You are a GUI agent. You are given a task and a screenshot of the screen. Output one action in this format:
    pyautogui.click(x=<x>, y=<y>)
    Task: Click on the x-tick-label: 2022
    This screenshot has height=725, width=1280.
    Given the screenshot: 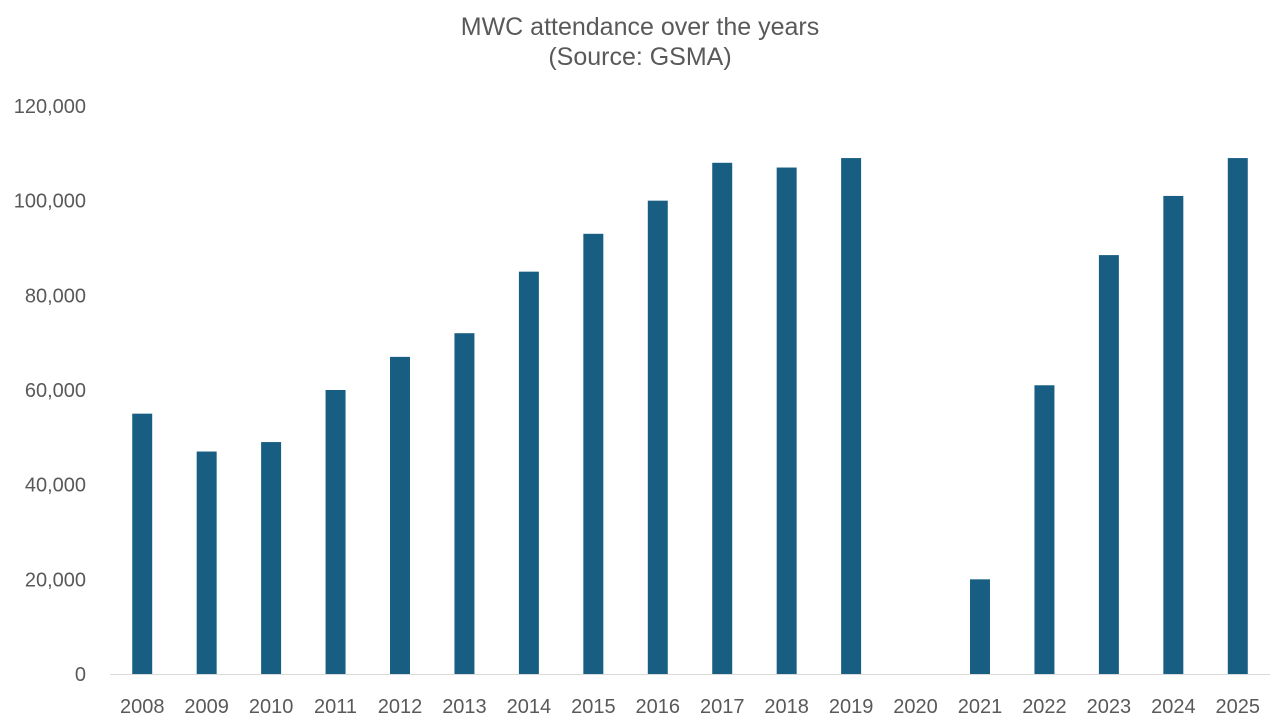 What is the action you would take?
    pyautogui.click(x=1044, y=707)
    